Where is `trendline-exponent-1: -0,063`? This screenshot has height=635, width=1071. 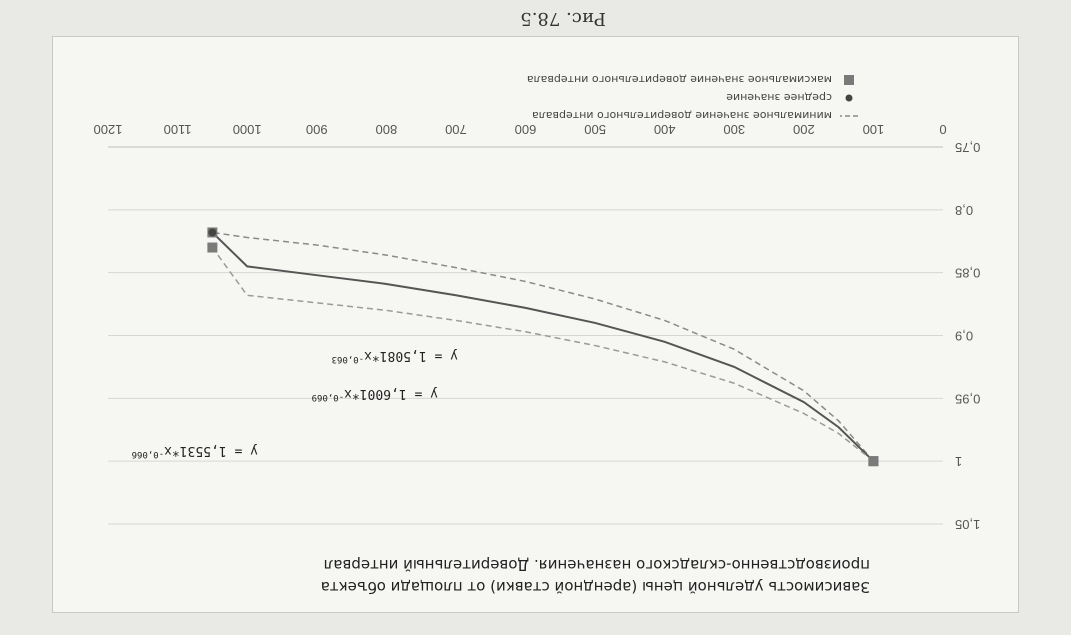 trendline-exponent-1: -0,063 is located at coordinates (348, 359).